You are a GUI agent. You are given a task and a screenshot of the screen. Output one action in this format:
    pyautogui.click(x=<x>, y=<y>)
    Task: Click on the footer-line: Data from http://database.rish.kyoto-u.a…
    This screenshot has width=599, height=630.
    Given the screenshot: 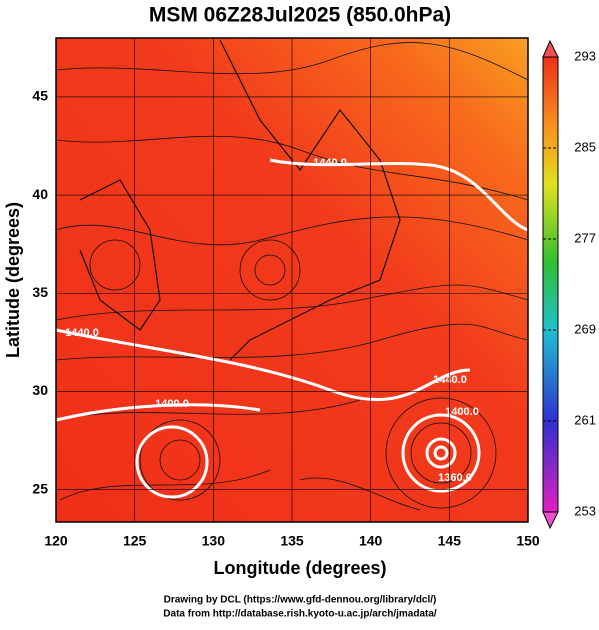 What is the action you would take?
    pyautogui.click(x=300, y=614)
    